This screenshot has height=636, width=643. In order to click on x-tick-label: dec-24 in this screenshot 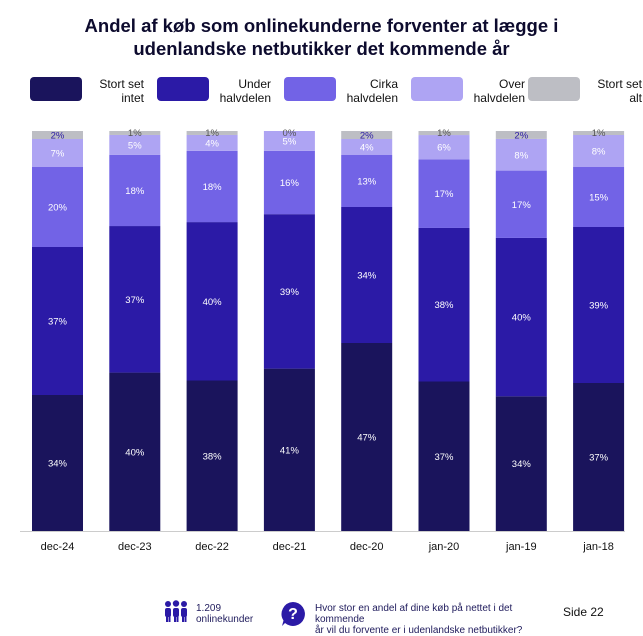, I will do `click(58, 547)`.